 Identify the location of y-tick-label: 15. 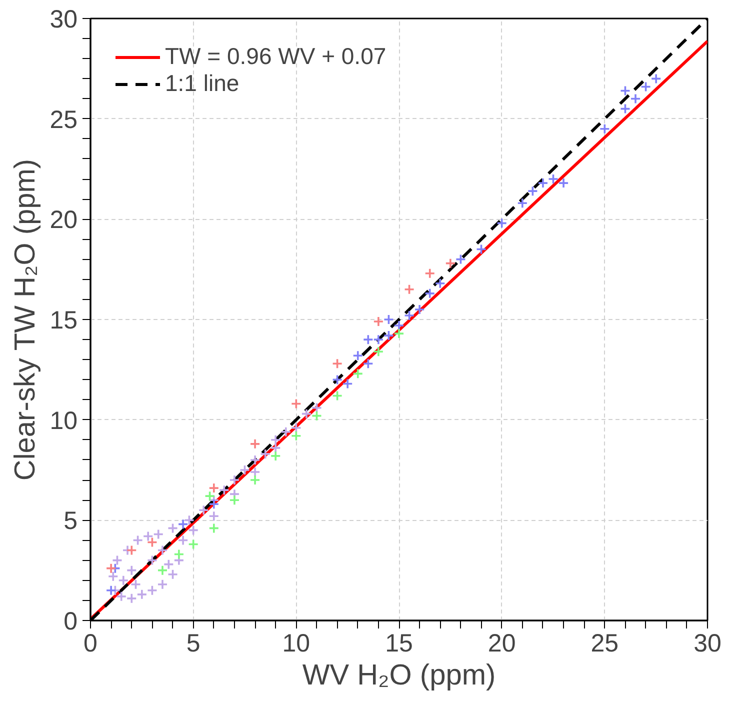
(64, 320).